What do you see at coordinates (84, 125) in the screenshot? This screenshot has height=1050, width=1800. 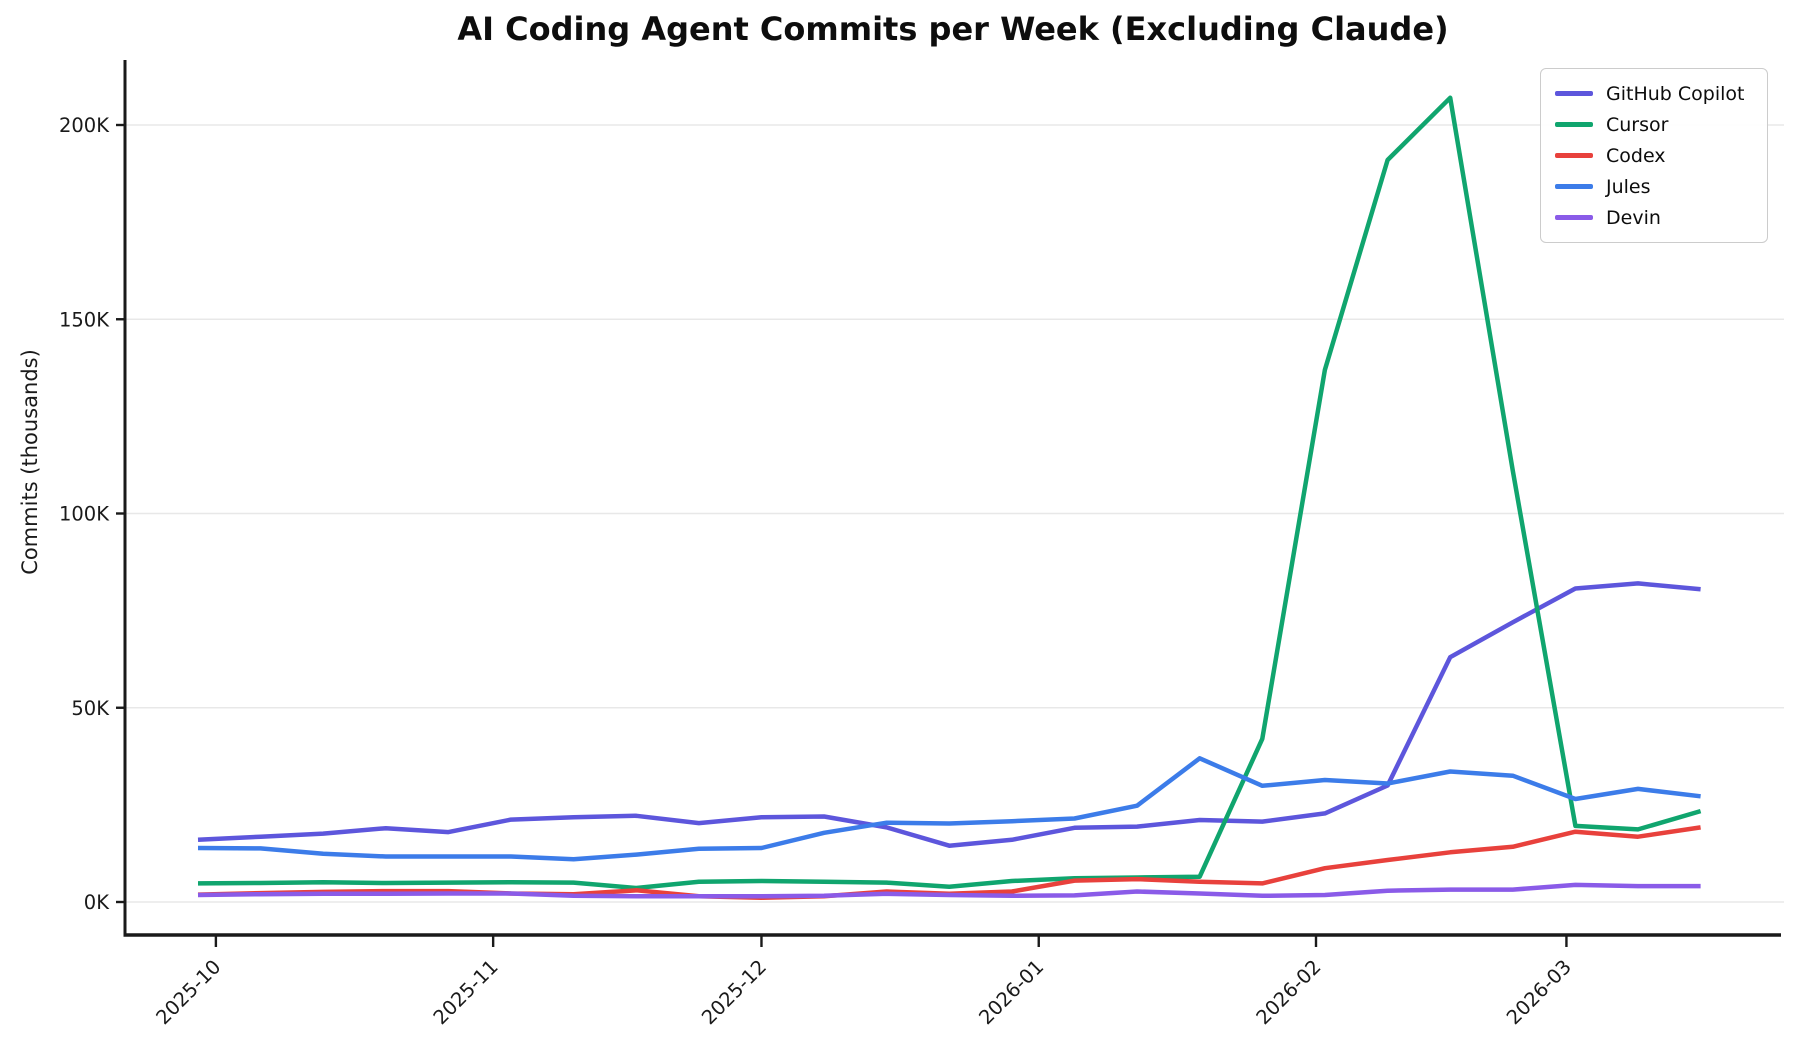 I see `y-tick-label: 200K` at bounding box center [84, 125].